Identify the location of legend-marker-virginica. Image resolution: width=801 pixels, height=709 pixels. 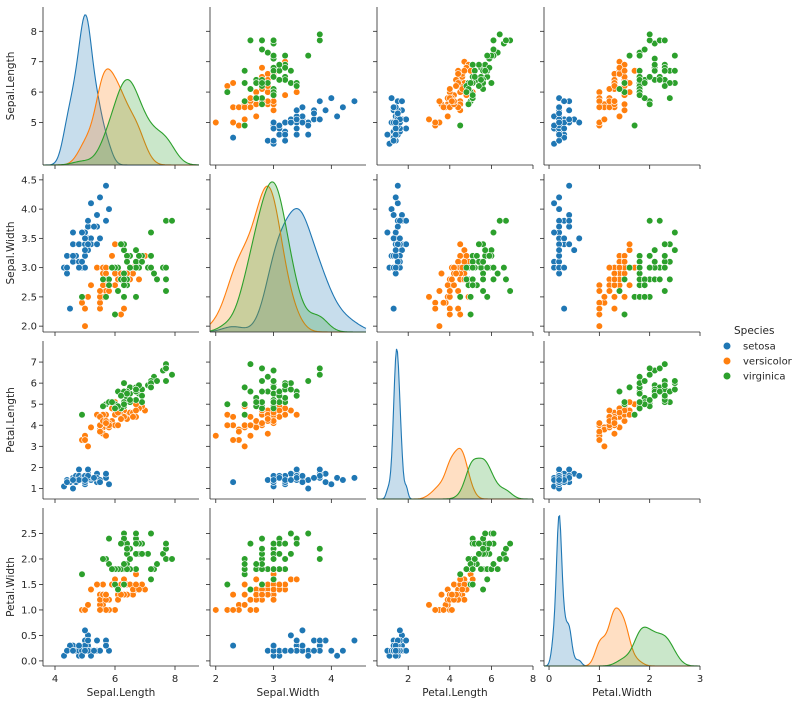
(727, 376).